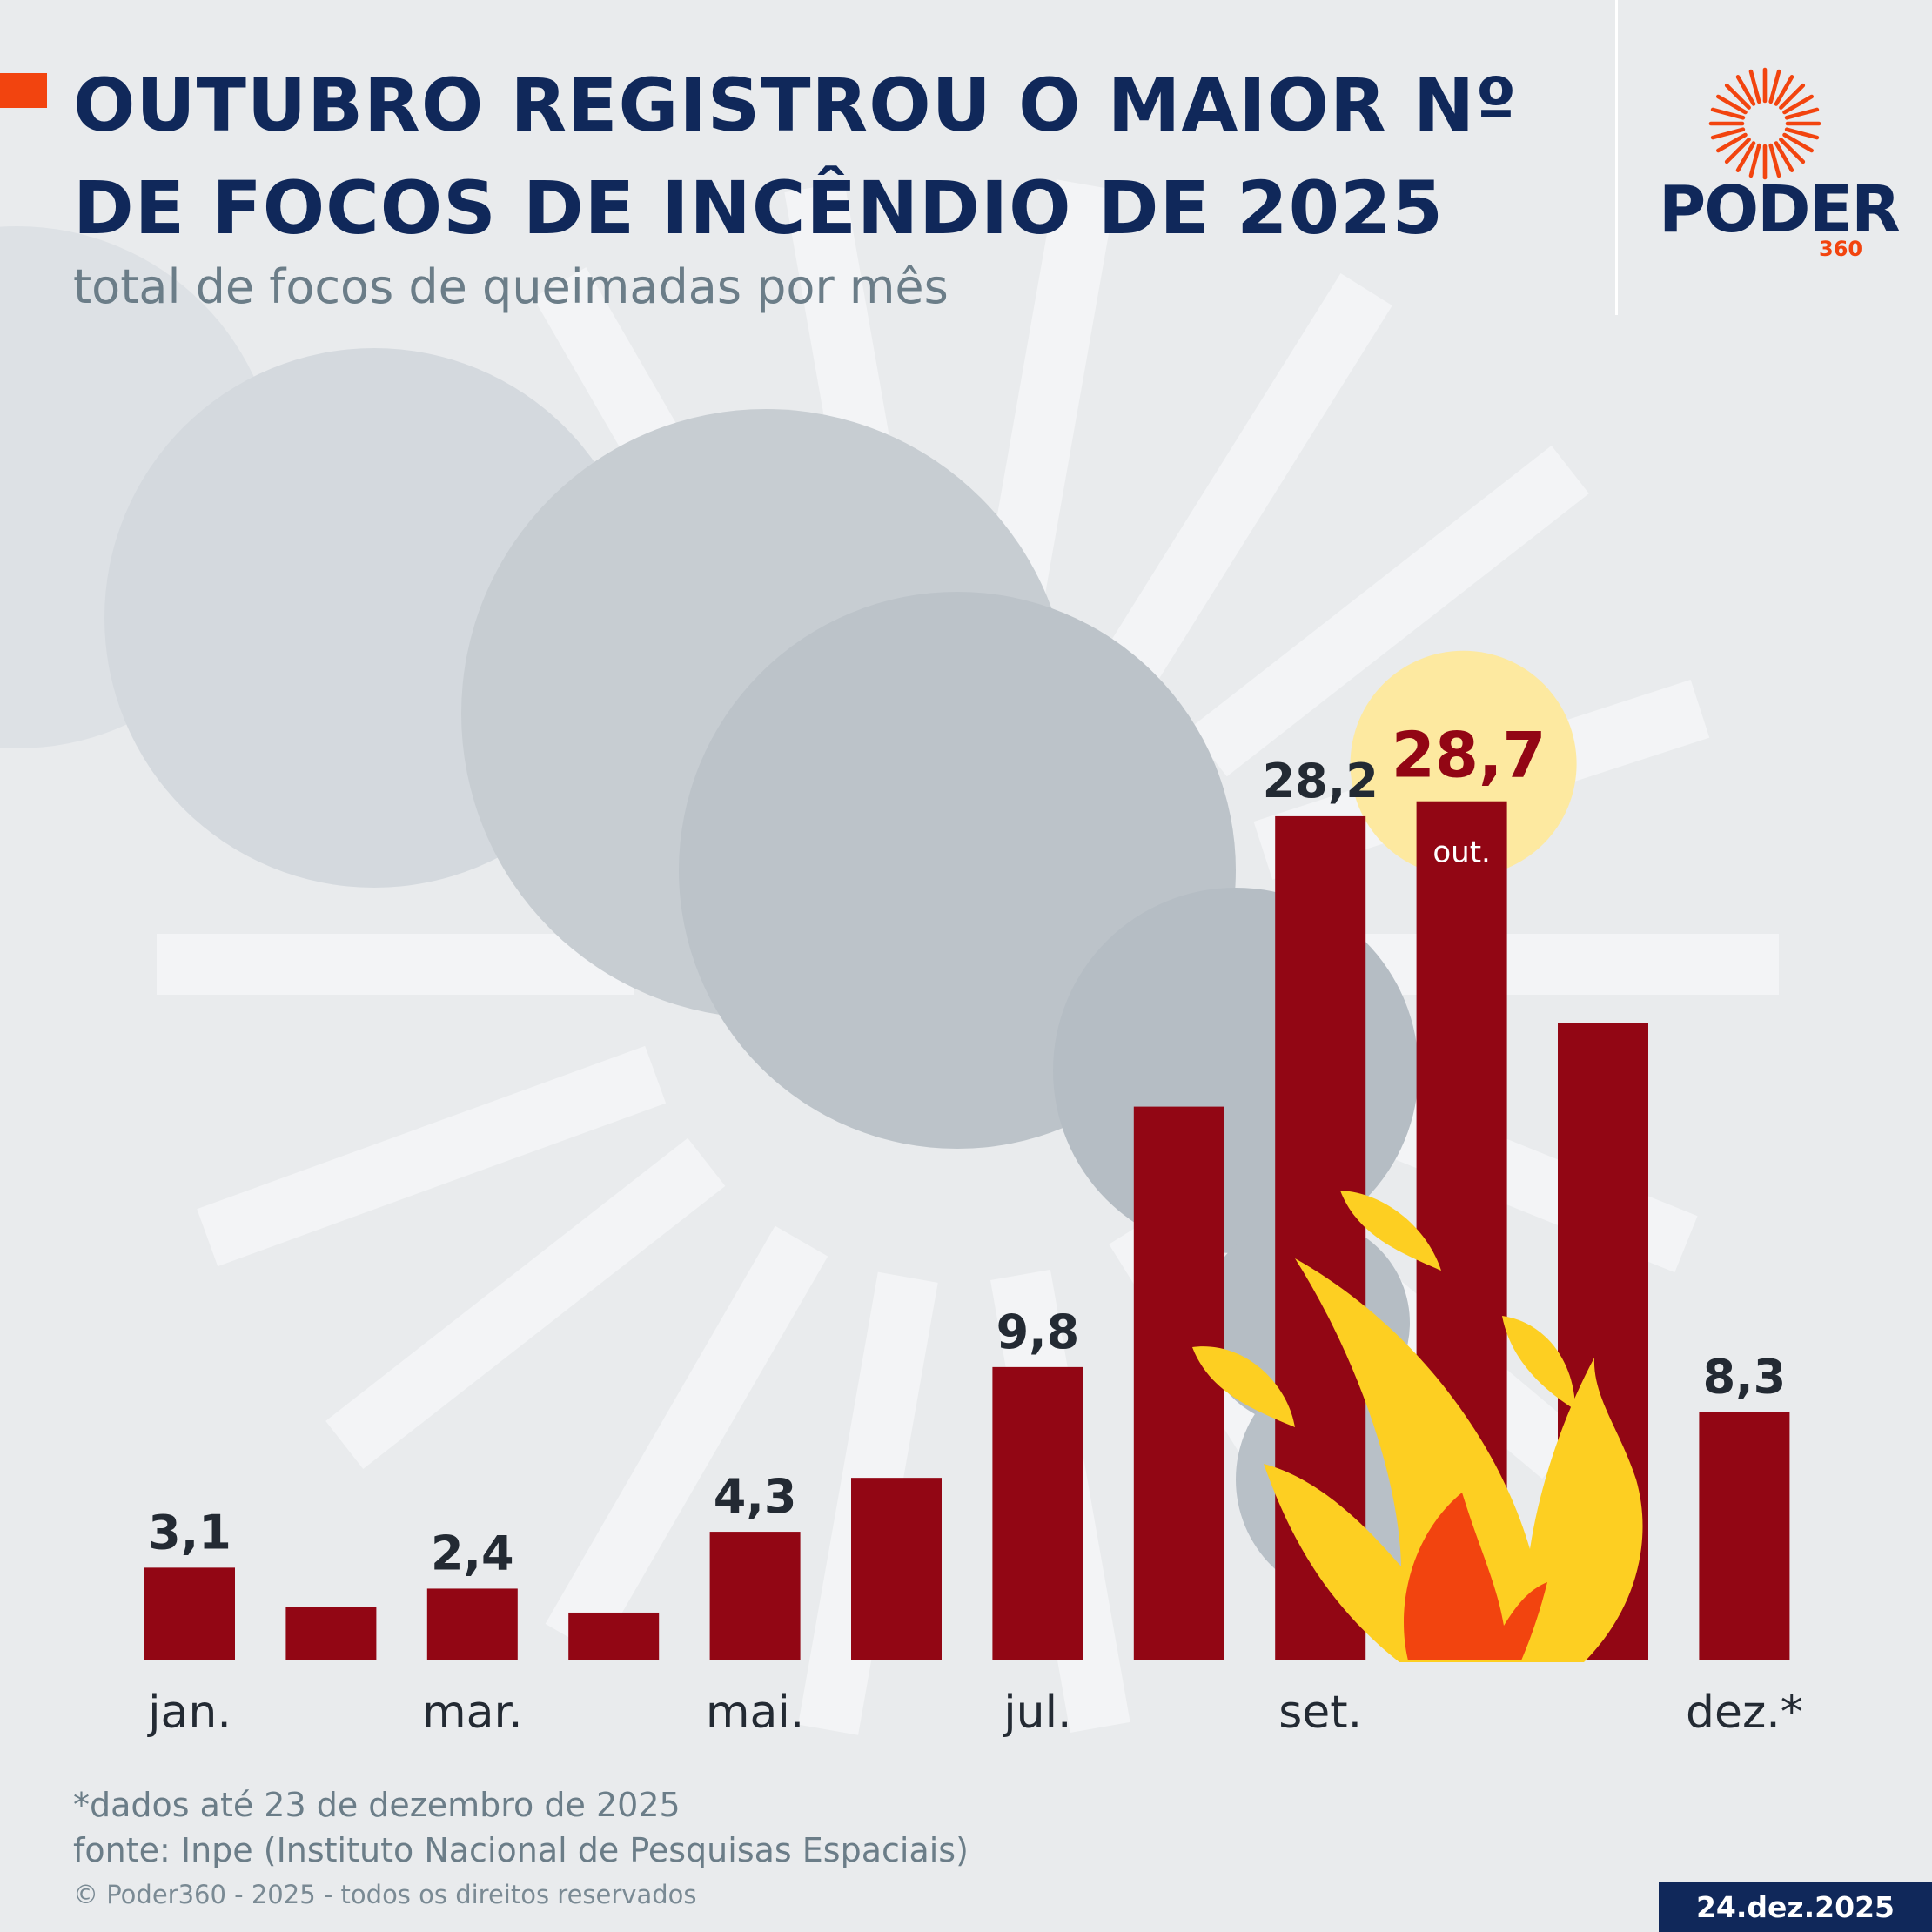  Describe the element at coordinates (472, 1713) in the screenshot. I see `tick-label-mar: mar.` at that location.